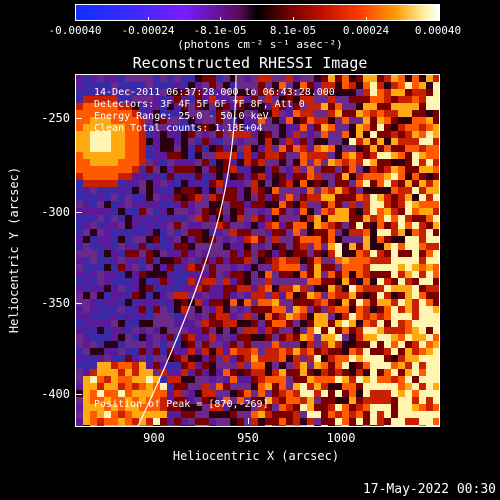 The height and width of the screenshot is (500, 500). I want to click on info-detectors: Detectors: 3F 4F 5F 6F 7F 8F, Att 0, so click(199, 104).